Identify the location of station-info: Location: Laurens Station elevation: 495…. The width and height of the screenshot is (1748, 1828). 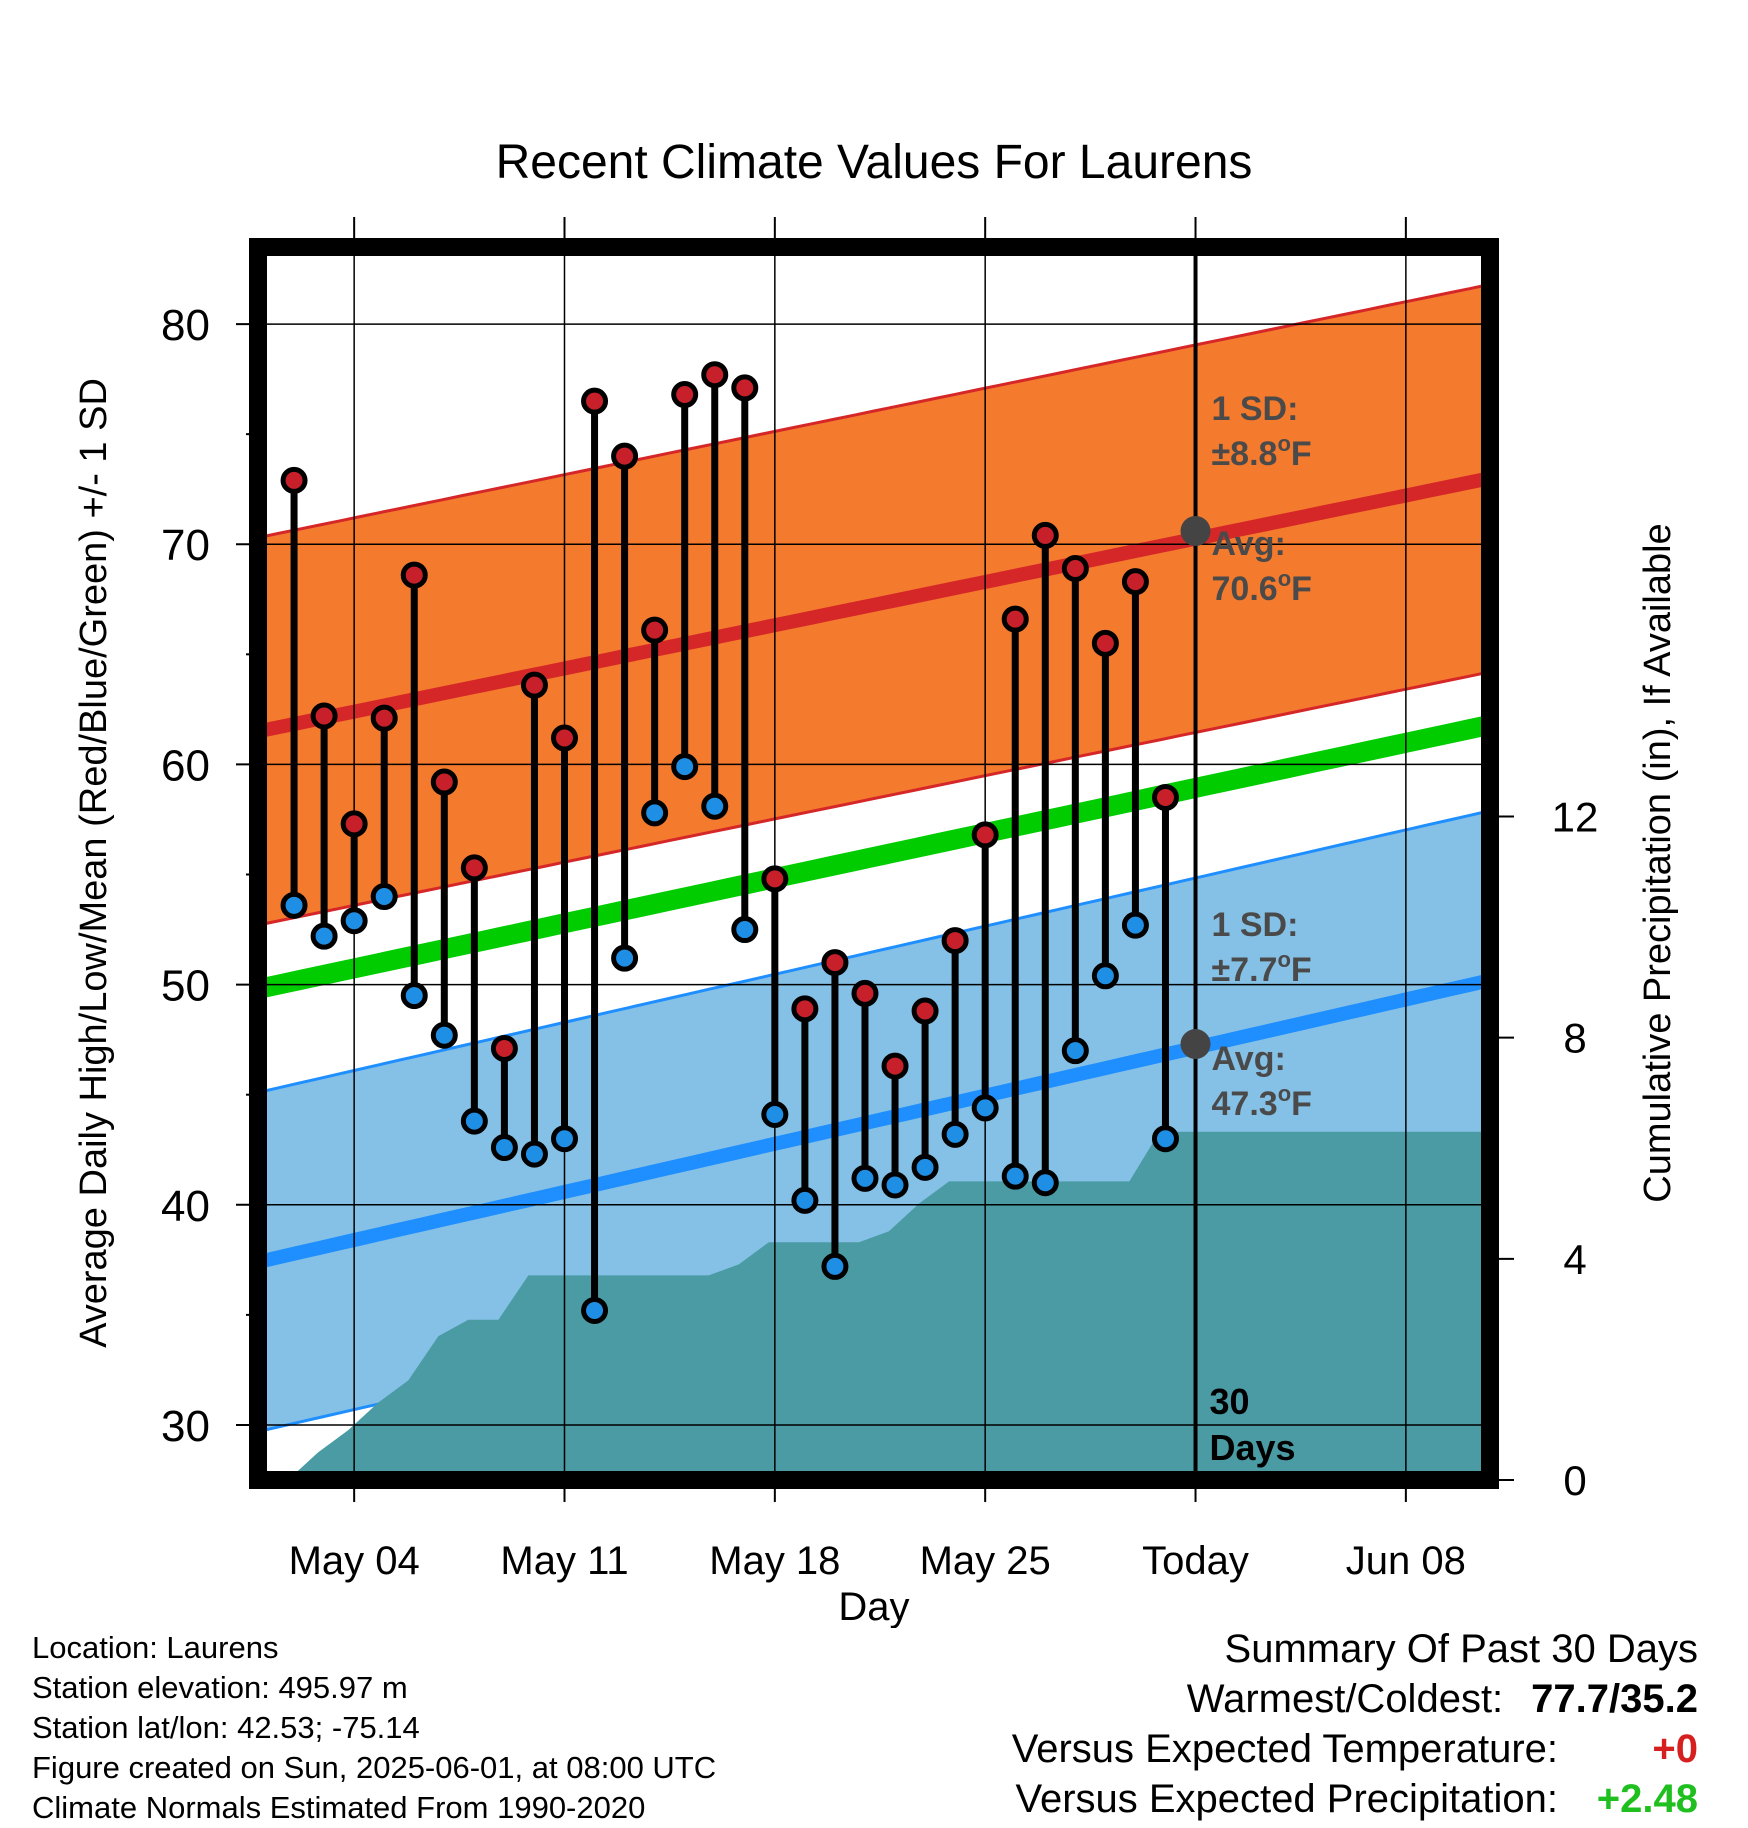
(374, 1728).